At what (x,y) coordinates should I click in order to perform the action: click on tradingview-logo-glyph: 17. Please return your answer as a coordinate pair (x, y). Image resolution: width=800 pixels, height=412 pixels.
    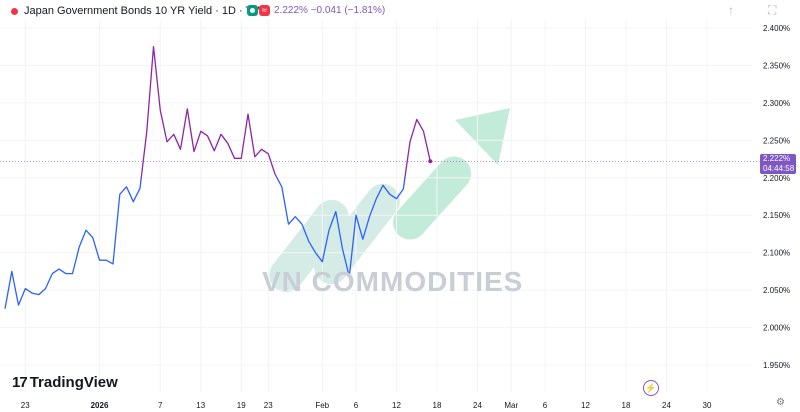
    Looking at the image, I should click on (20, 382).